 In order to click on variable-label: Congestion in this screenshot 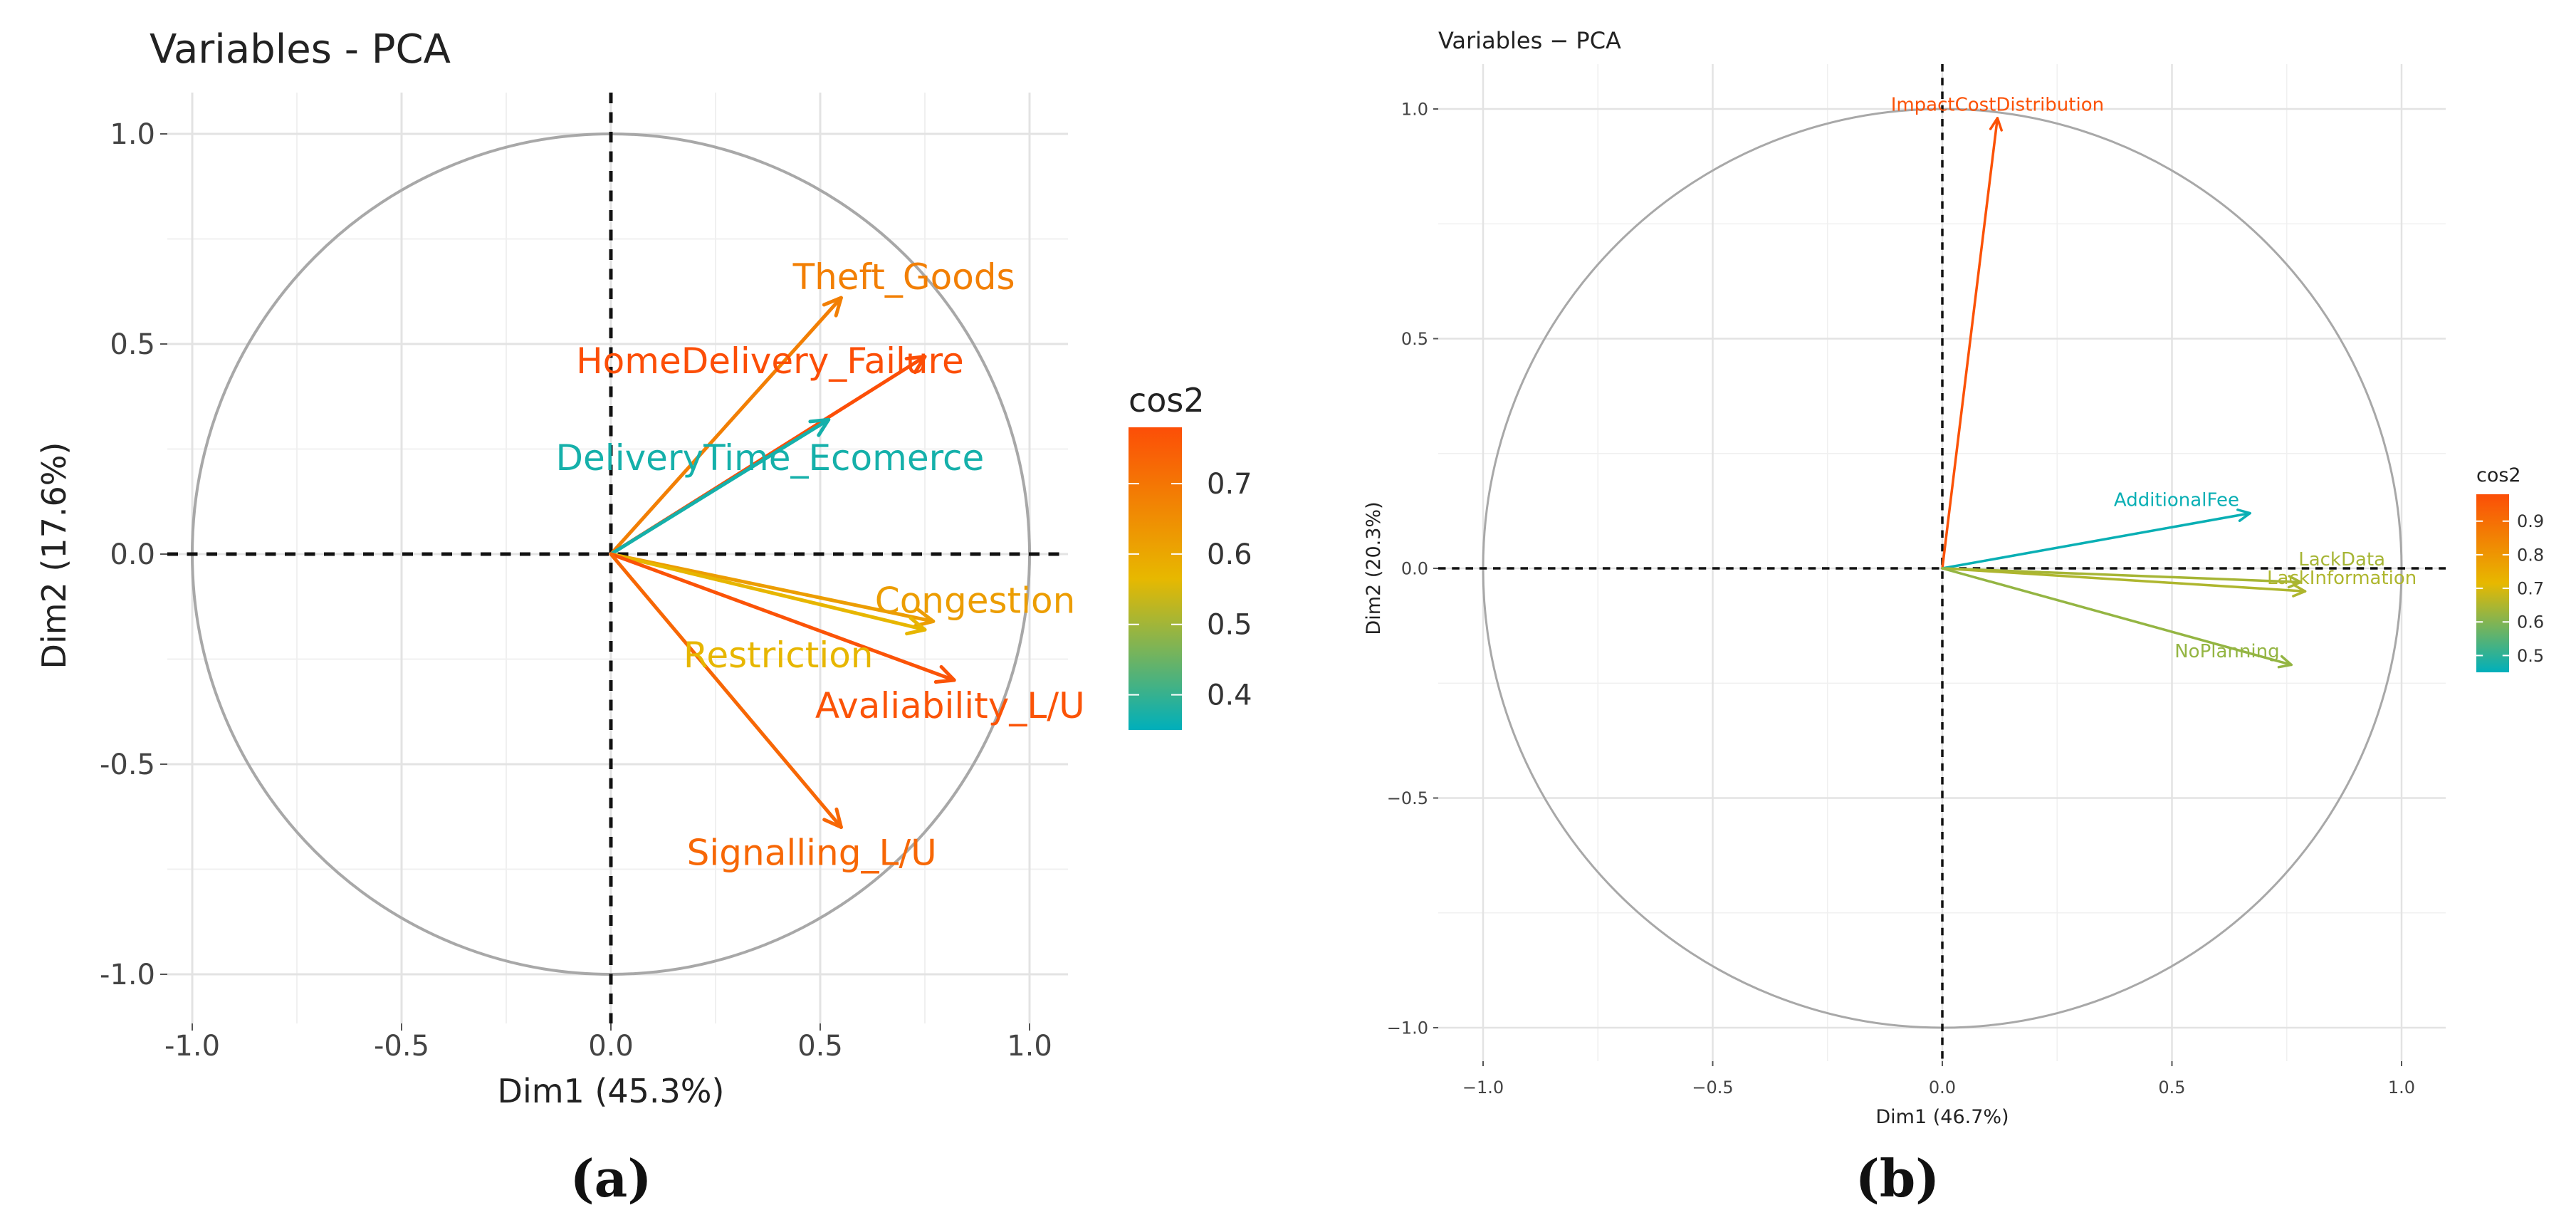, I will do `click(975, 600)`.